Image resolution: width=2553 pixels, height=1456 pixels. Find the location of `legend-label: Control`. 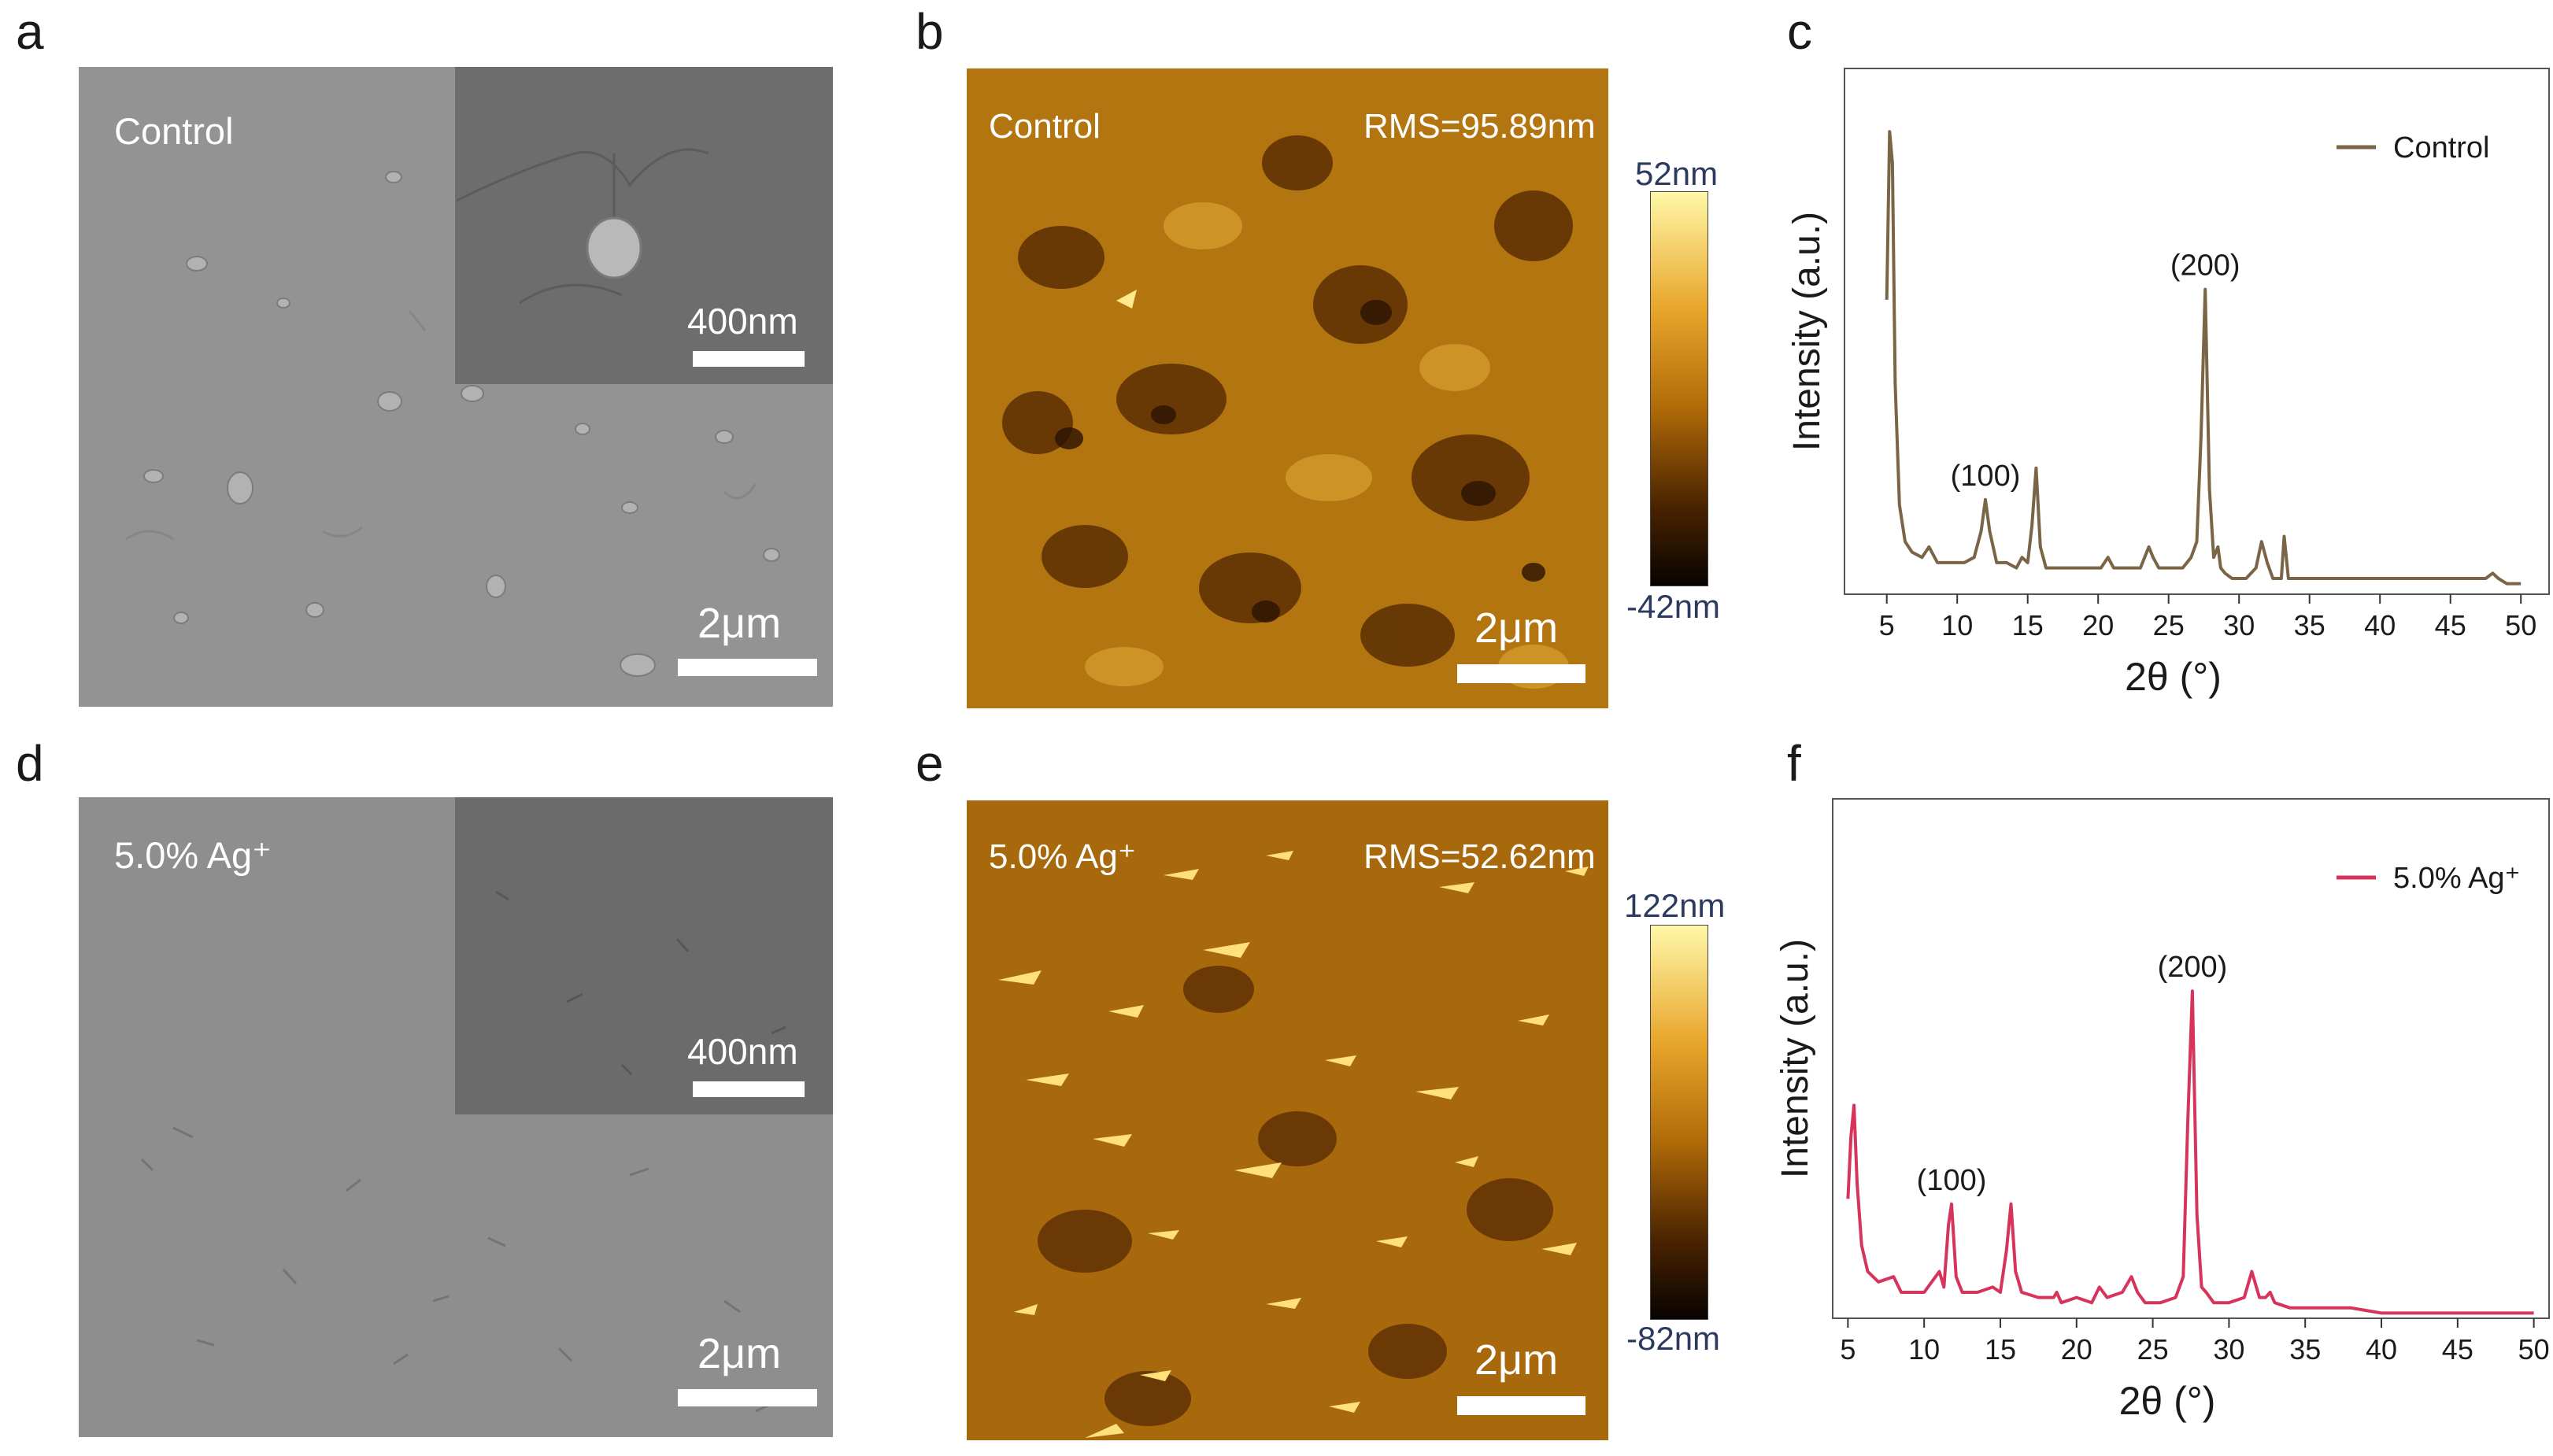

legend-label: Control is located at coordinates (2441, 147).